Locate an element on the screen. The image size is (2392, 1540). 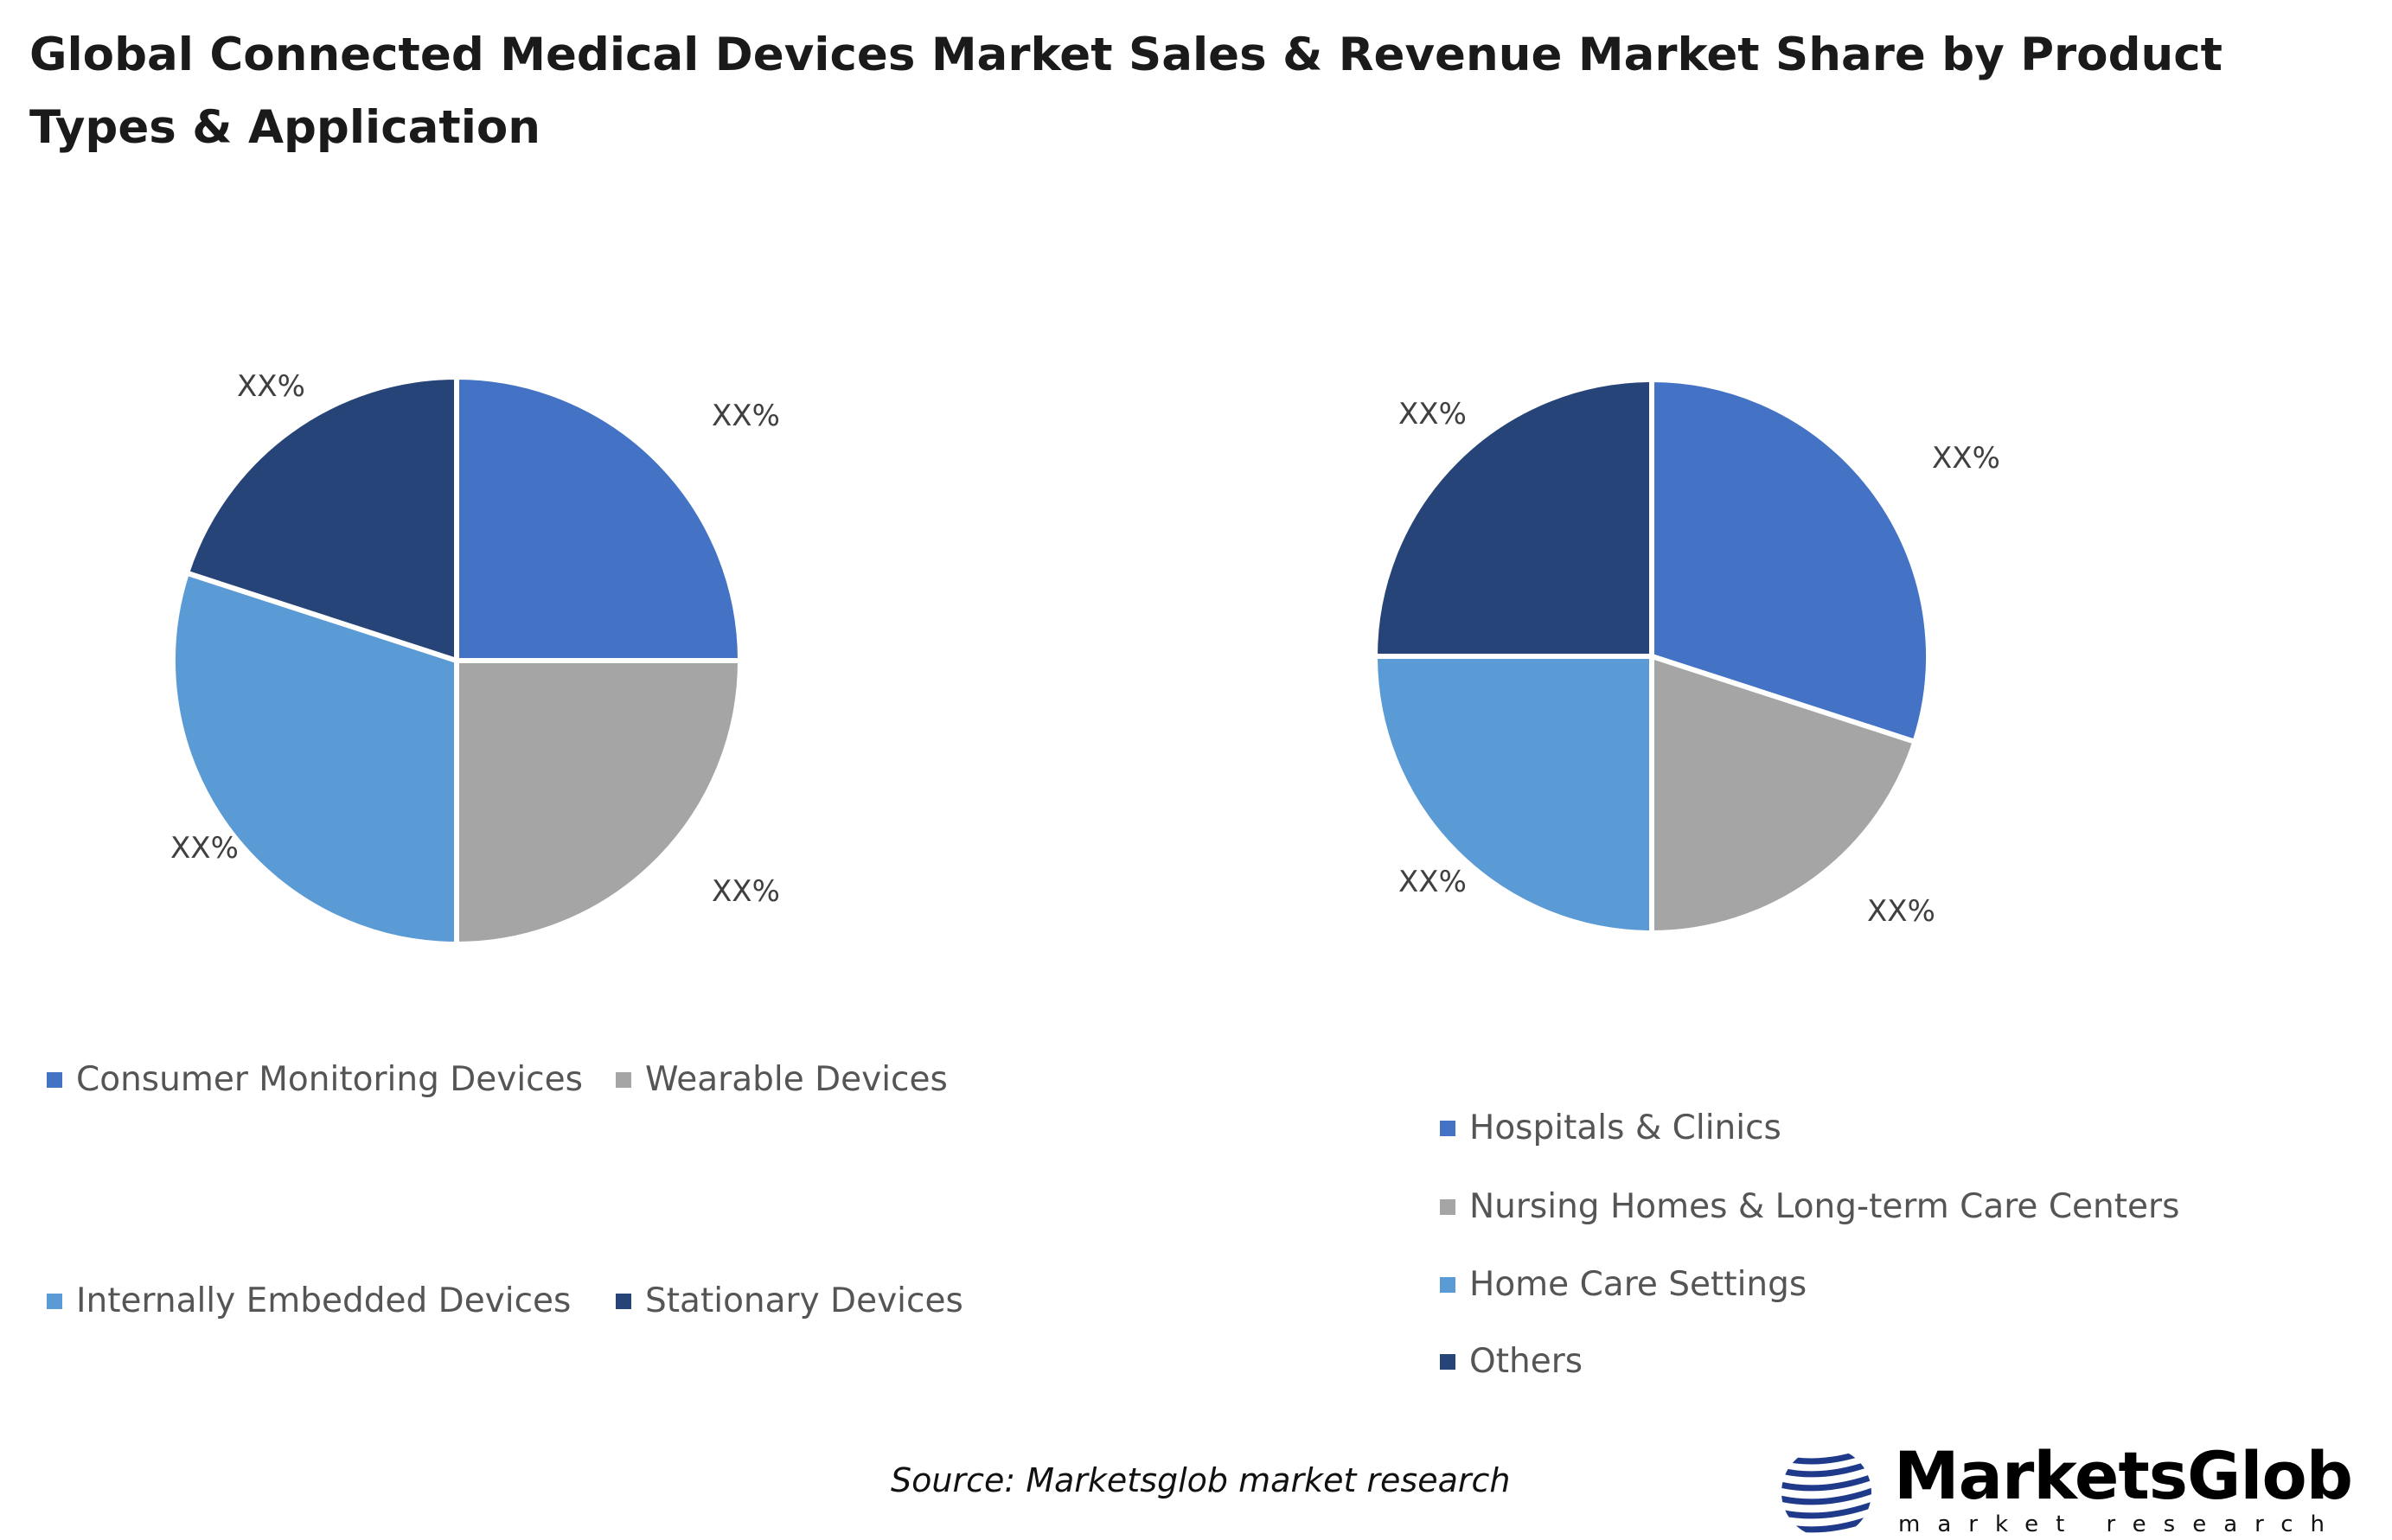
legend-label: Stationary Devices is located at coordinates (804, 1300).